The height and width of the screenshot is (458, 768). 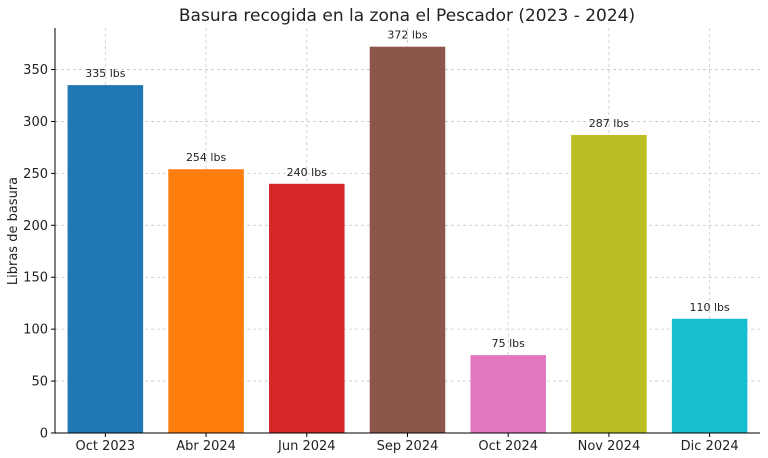 I want to click on data-label: 372 lbs, so click(x=407, y=35).